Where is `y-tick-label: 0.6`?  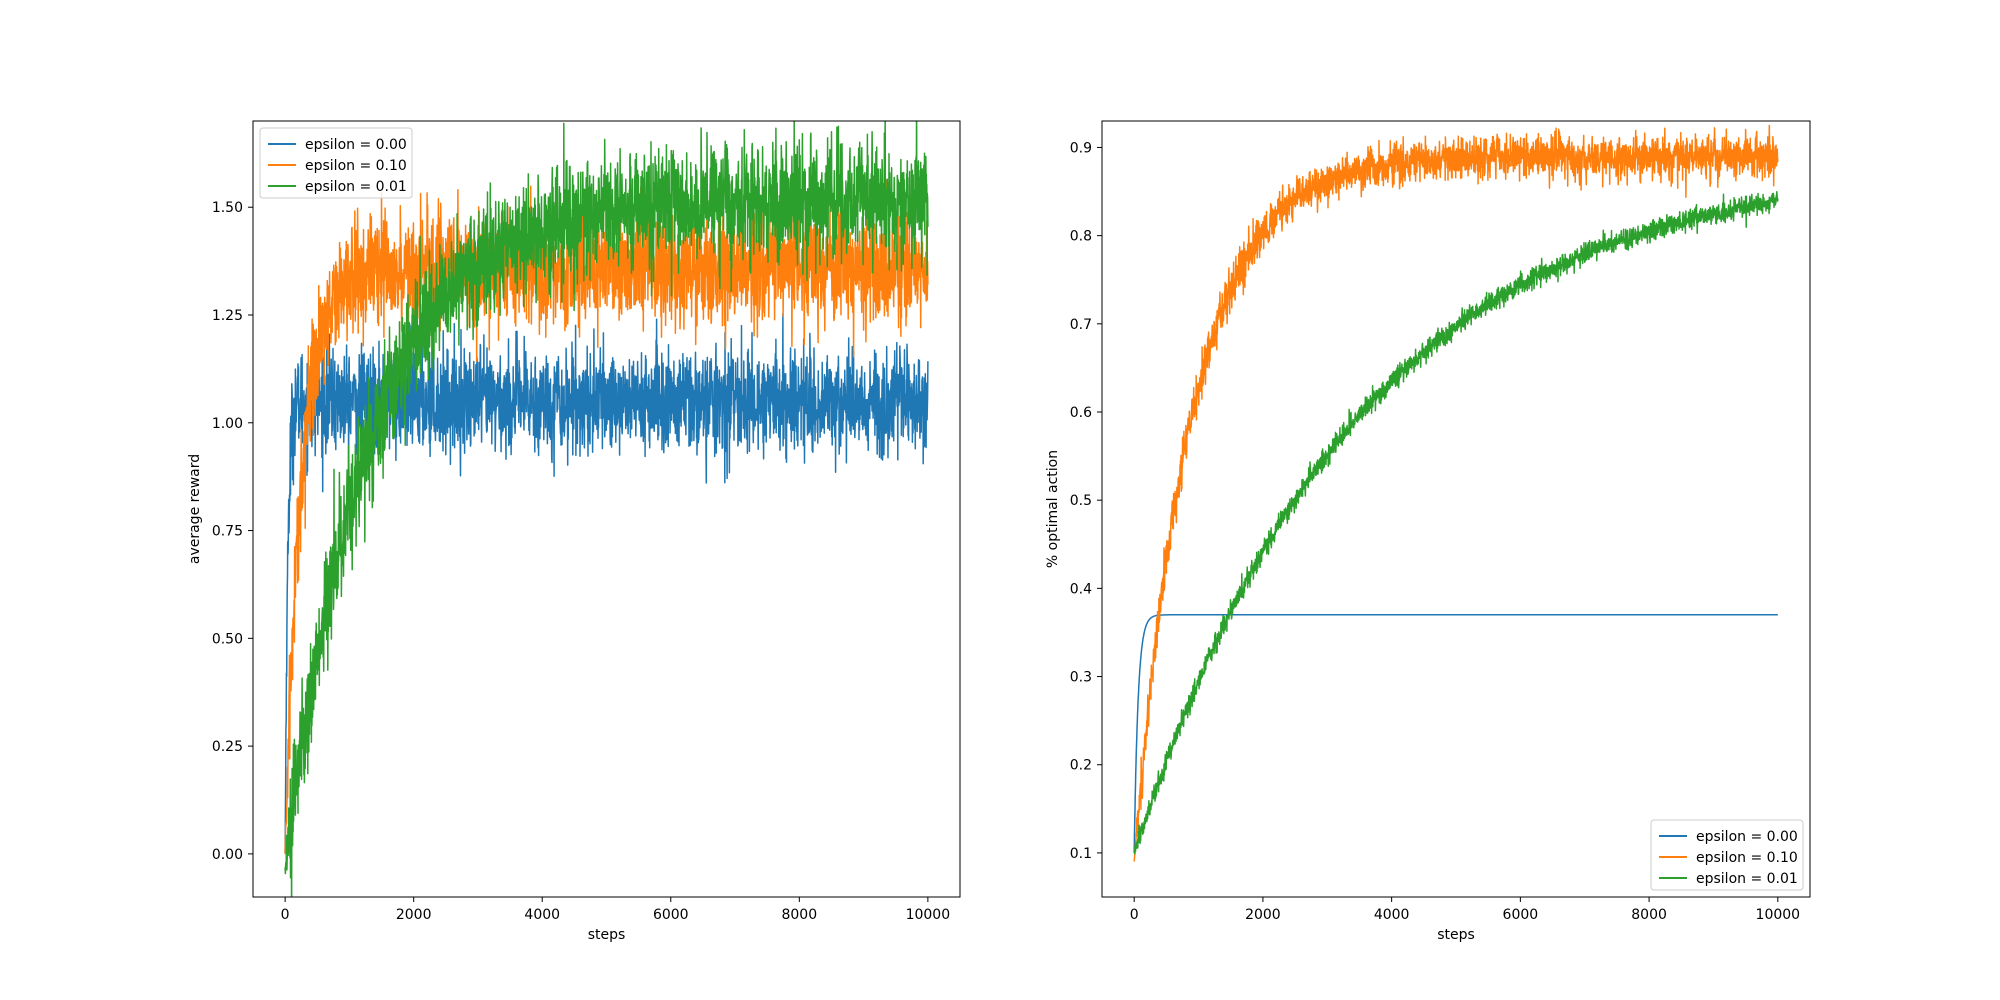 y-tick-label: 0.6 is located at coordinates (1081, 413).